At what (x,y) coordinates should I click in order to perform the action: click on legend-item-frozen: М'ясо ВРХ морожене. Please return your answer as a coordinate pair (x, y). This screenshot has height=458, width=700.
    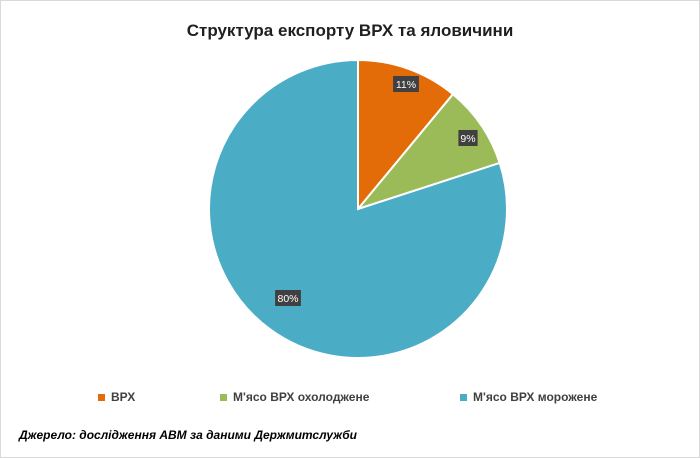
    Looking at the image, I should click on (528, 397).